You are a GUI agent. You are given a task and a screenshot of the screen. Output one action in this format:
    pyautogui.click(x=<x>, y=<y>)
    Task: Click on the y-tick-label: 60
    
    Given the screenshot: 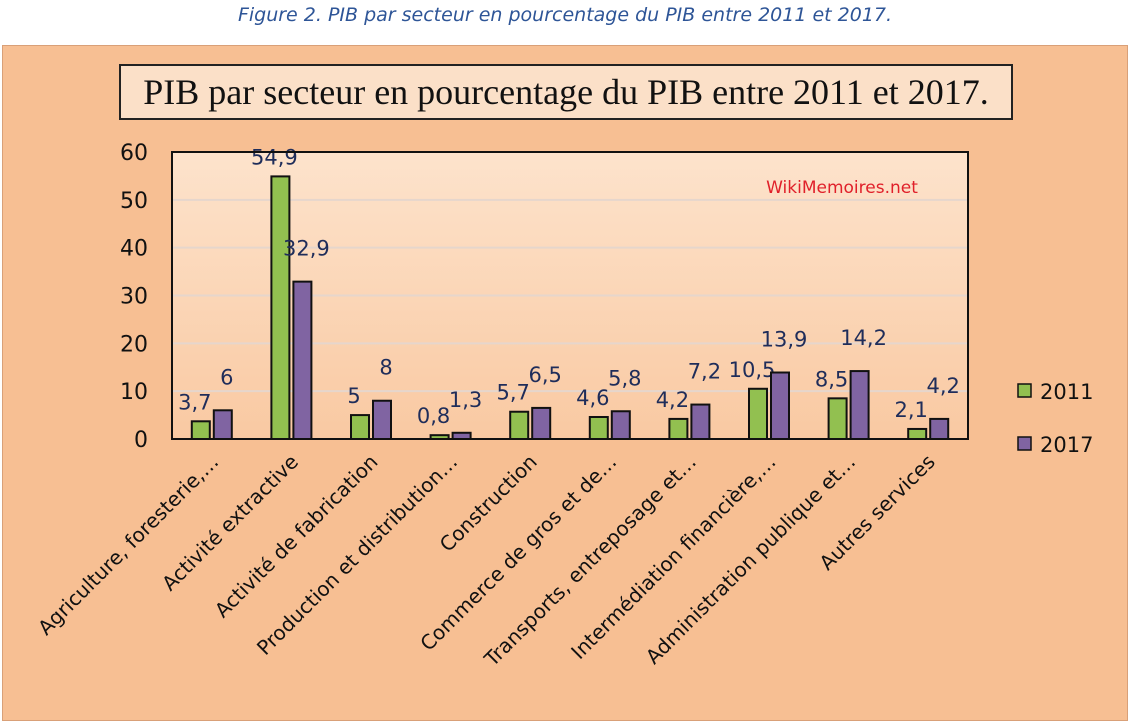 What is the action you would take?
    pyautogui.click(x=134, y=153)
    